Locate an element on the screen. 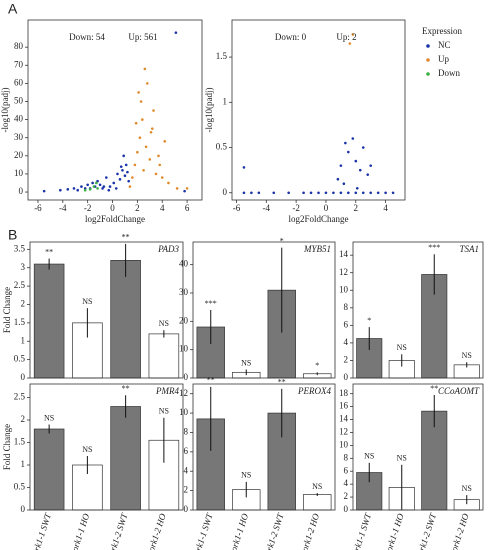  x-tick-label: 4 is located at coordinates (385, 208).